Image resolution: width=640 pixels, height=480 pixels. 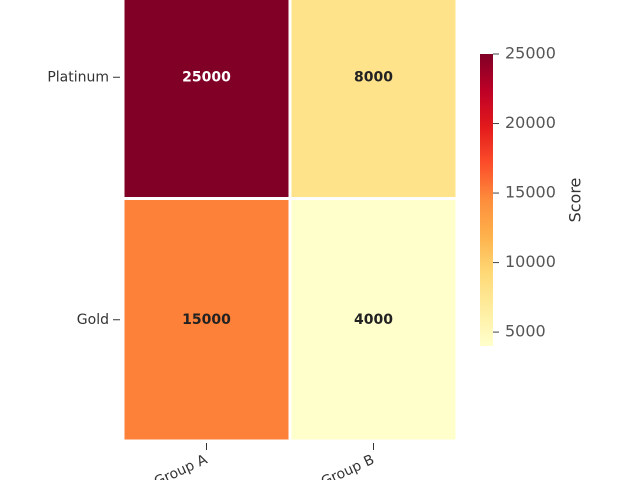 What do you see at coordinates (530, 53) in the screenshot?
I see `colorbar-tick-label: 25000` at bounding box center [530, 53].